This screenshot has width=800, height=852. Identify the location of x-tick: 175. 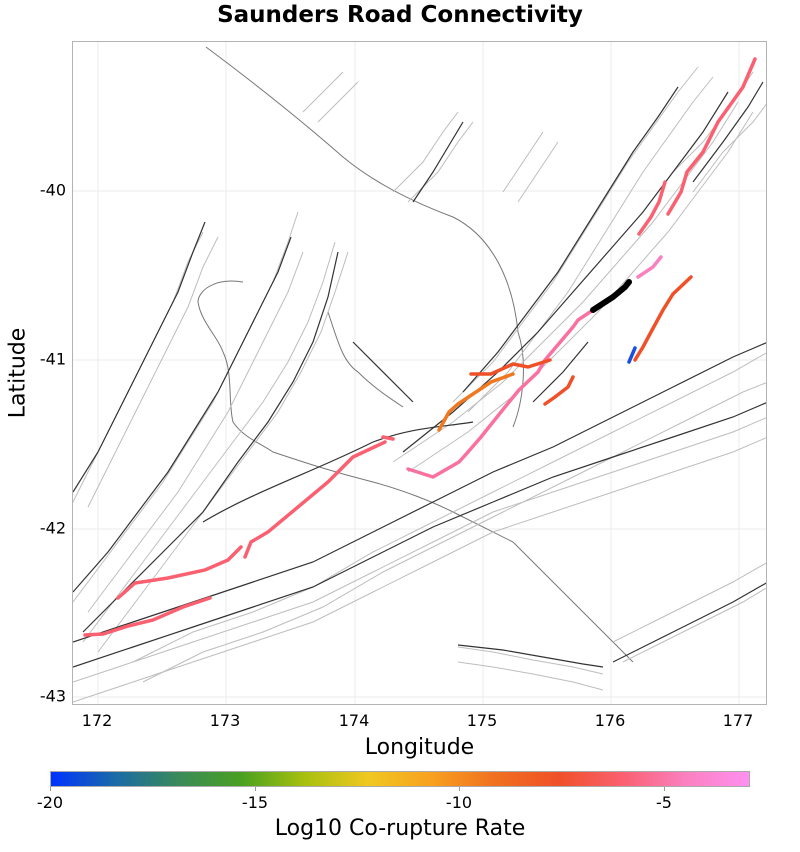
(482, 720).